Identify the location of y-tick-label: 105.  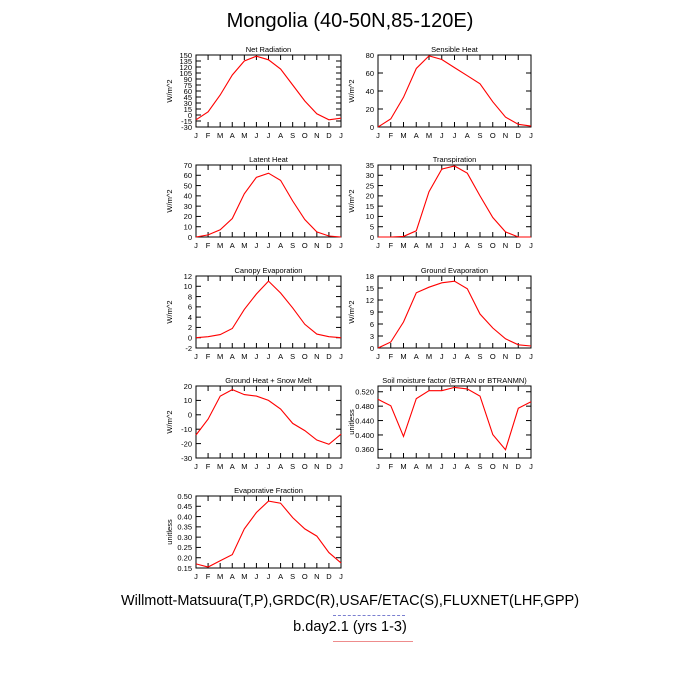
(185, 73).